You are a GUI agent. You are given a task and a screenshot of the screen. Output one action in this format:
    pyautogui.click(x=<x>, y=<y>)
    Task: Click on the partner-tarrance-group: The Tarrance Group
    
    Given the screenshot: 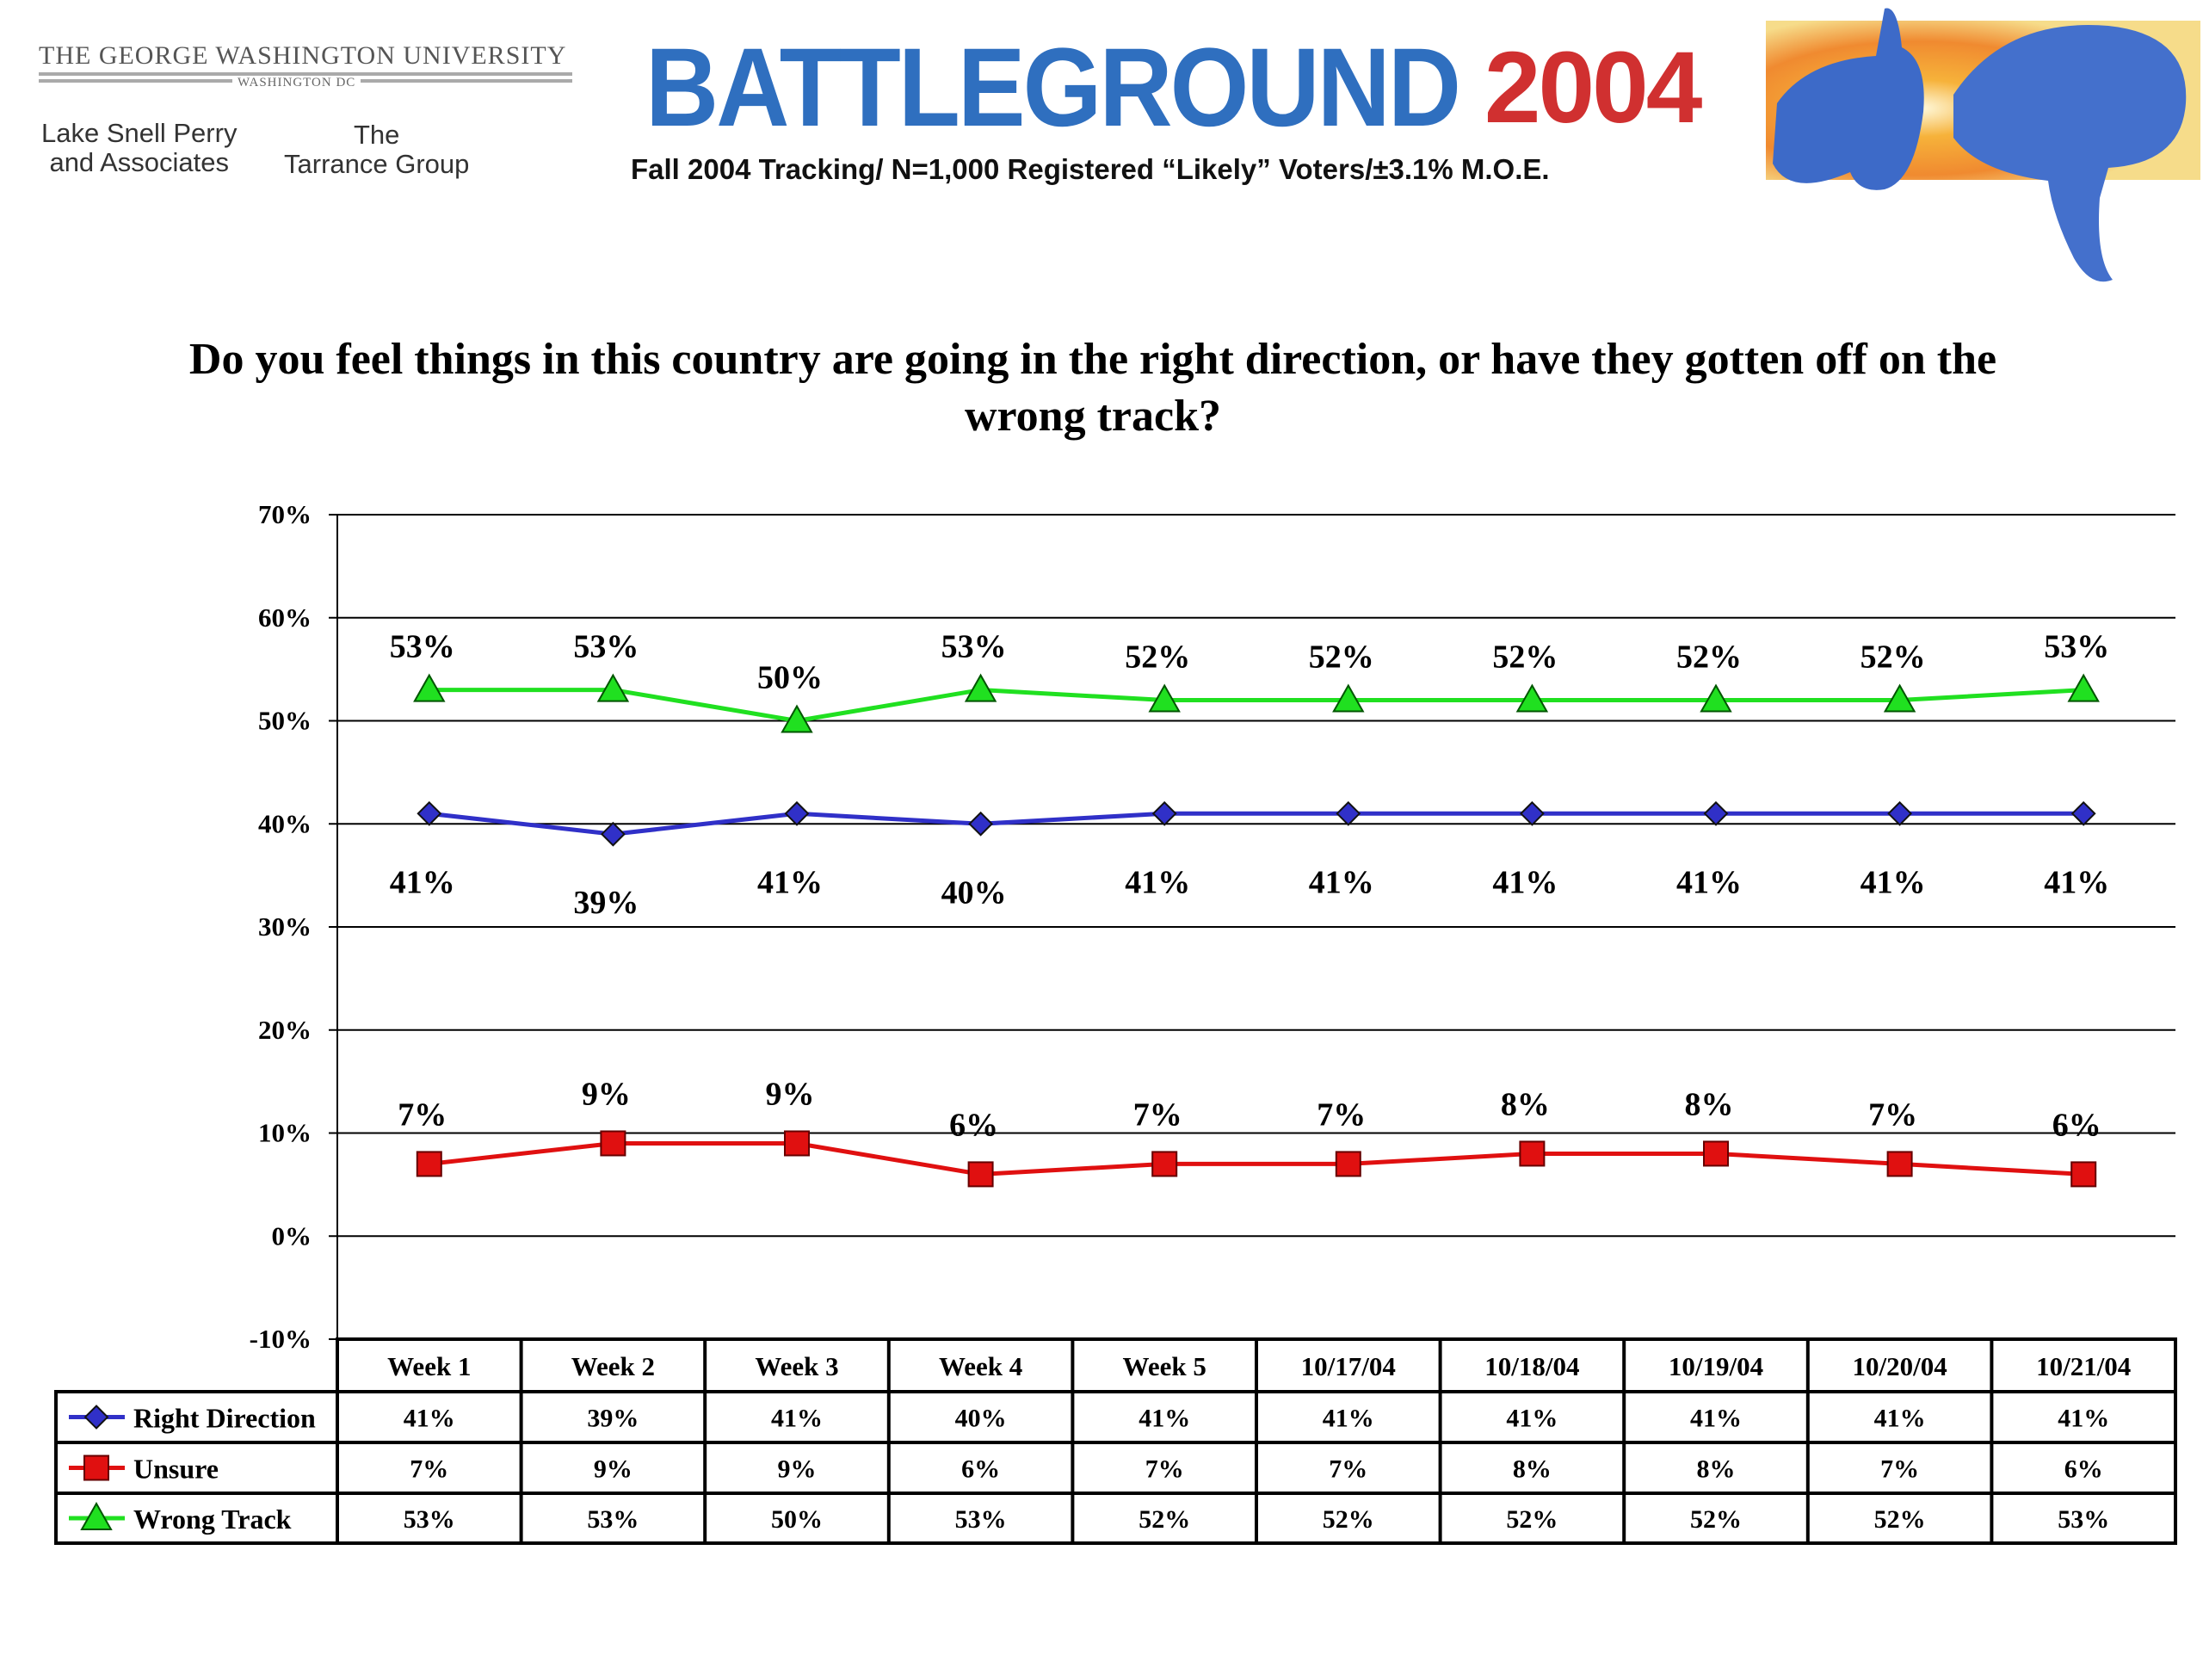 What is the action you would take?
    pyautogui.click(x=376, y=149)
    